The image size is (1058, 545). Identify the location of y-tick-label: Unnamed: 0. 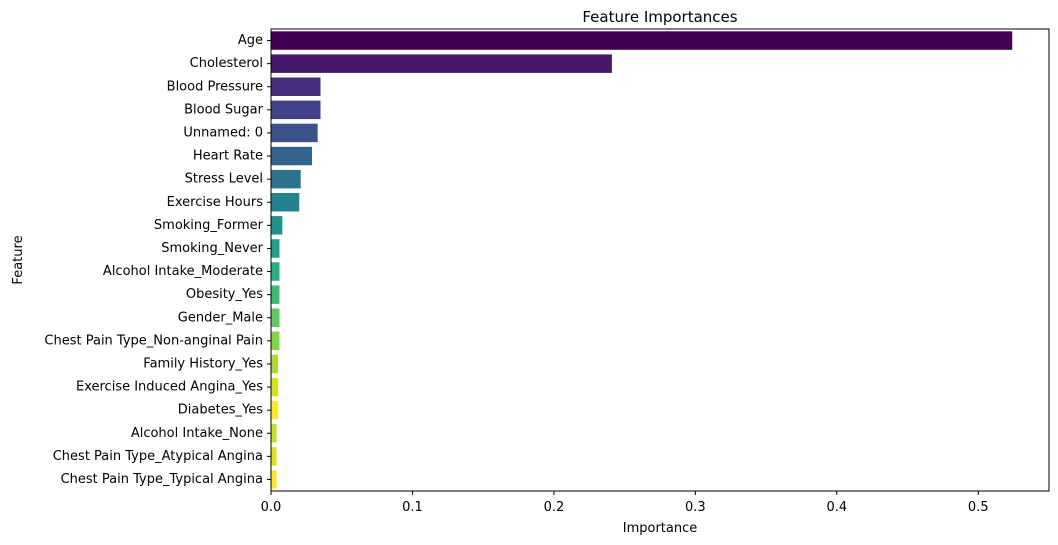
(223, 132).